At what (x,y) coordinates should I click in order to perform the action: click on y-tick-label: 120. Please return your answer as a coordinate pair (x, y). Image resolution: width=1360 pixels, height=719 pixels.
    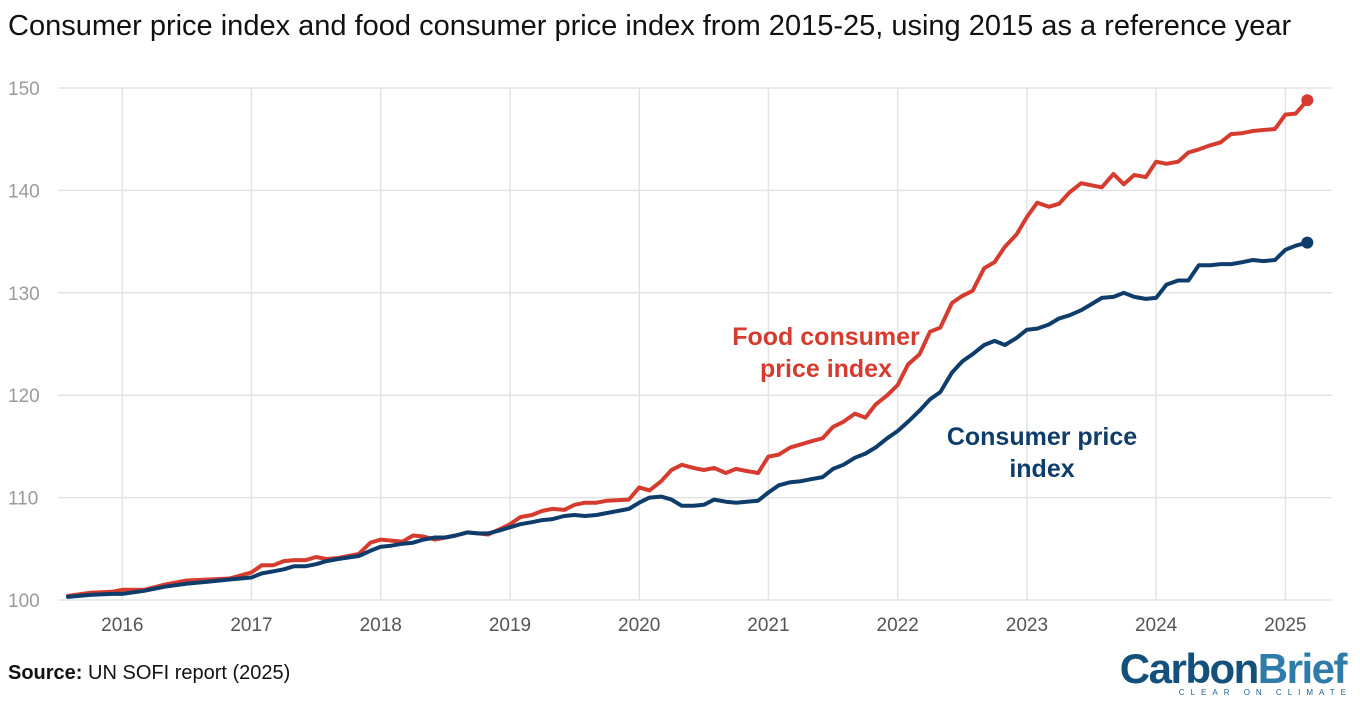
    Looking at the image, I should click on (24, 396).